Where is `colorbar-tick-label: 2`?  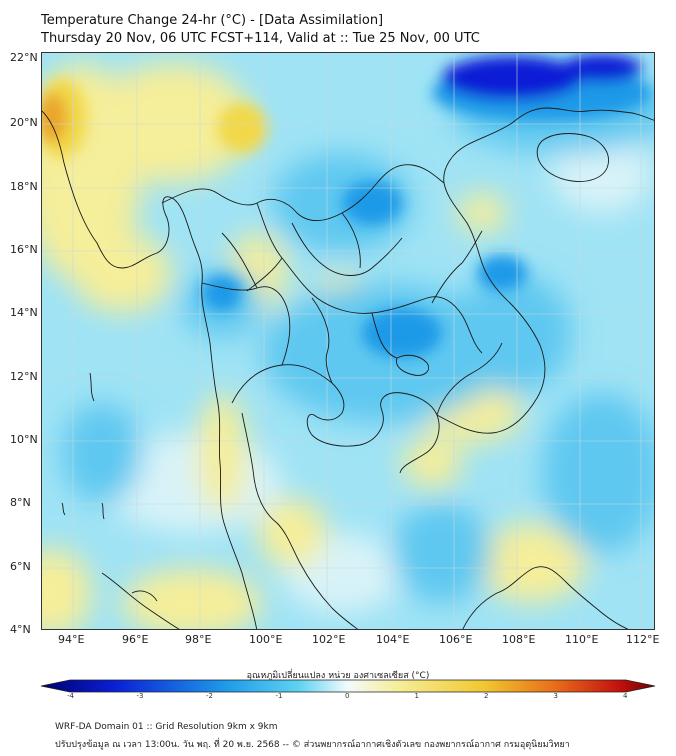
colorbar-tick-label: 2 is located at coordinates (486, 696).